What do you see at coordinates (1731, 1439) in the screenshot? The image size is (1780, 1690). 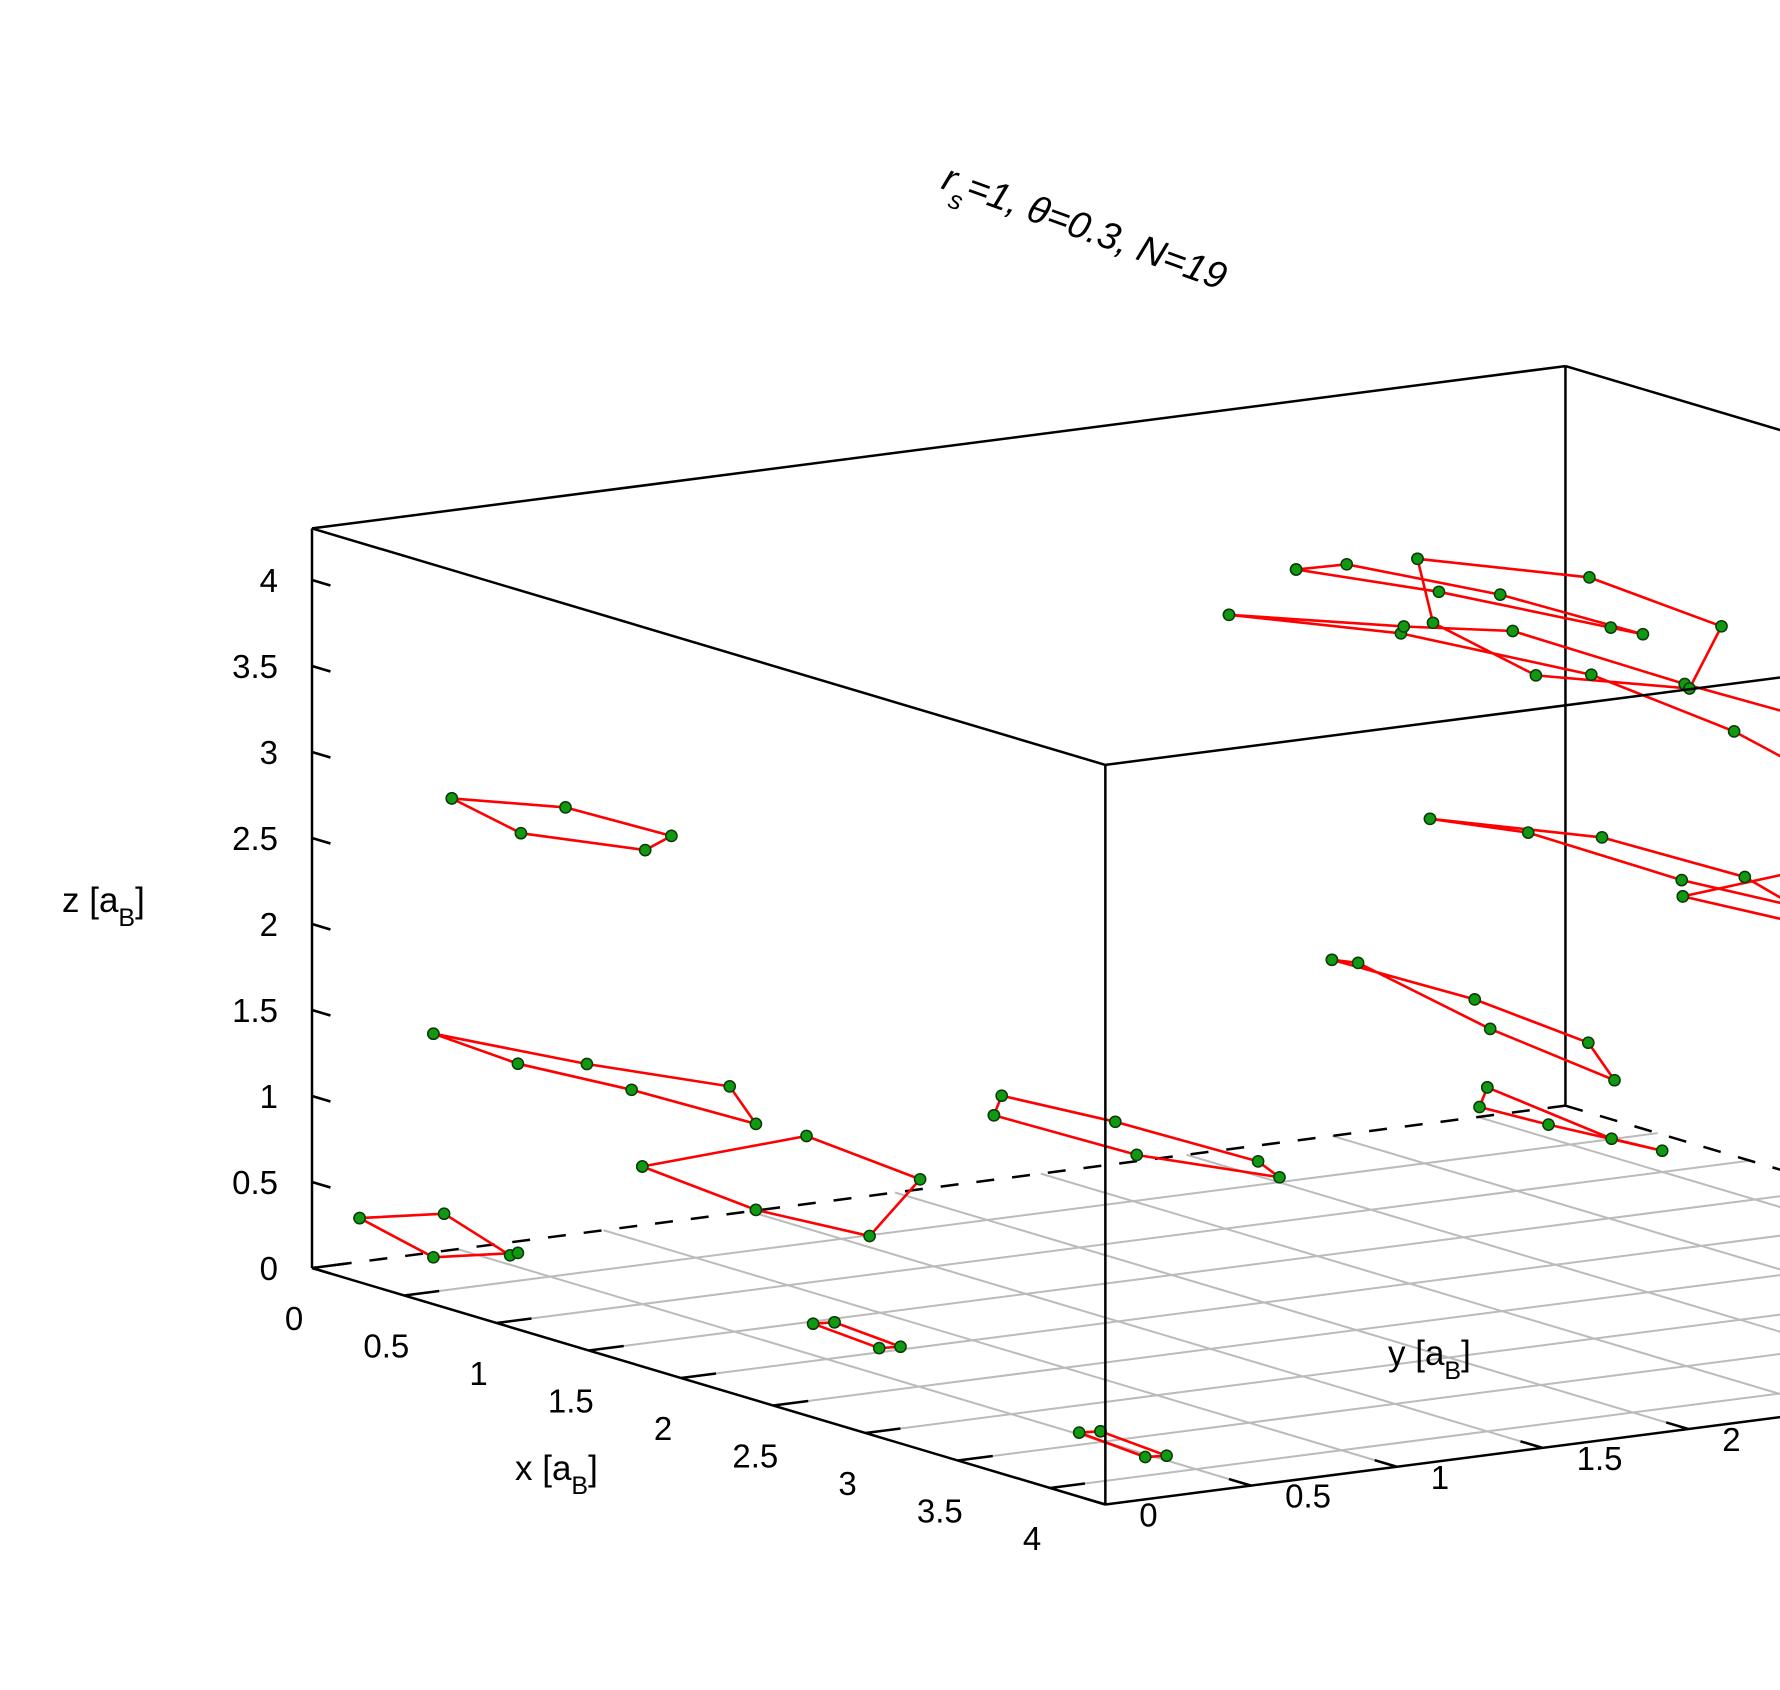 I see `y-tick-label: 2` at bounding box center [1731, 1439].